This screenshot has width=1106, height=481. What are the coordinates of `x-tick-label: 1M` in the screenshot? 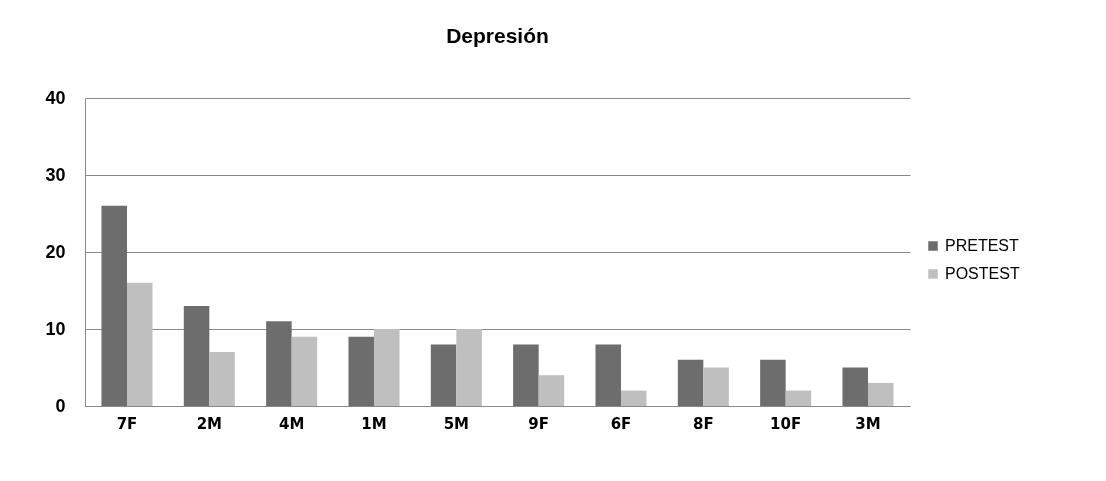 It's located at (374, 423).